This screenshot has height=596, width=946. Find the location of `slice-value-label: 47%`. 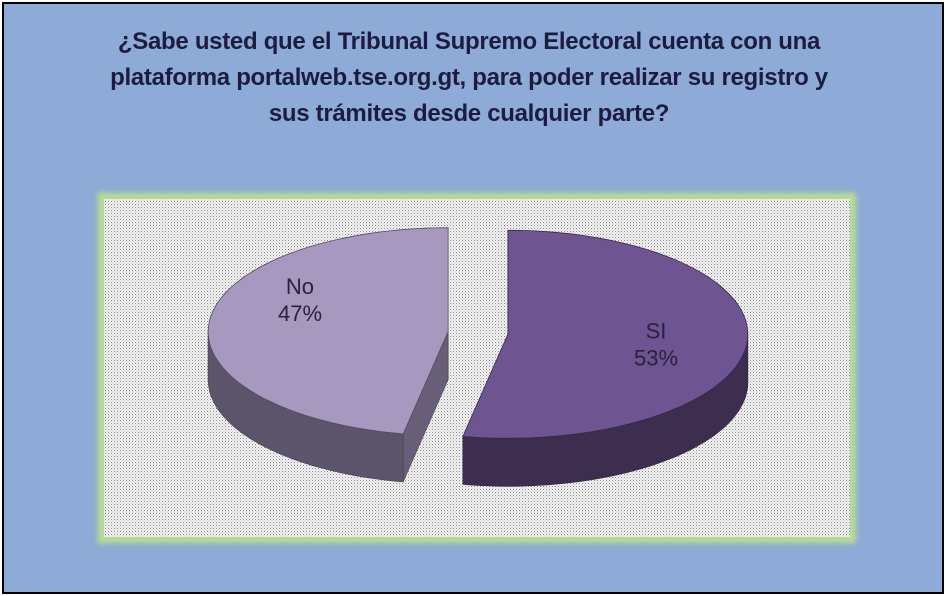

slice-value-label: 47% is located at coordinates (300, 313).